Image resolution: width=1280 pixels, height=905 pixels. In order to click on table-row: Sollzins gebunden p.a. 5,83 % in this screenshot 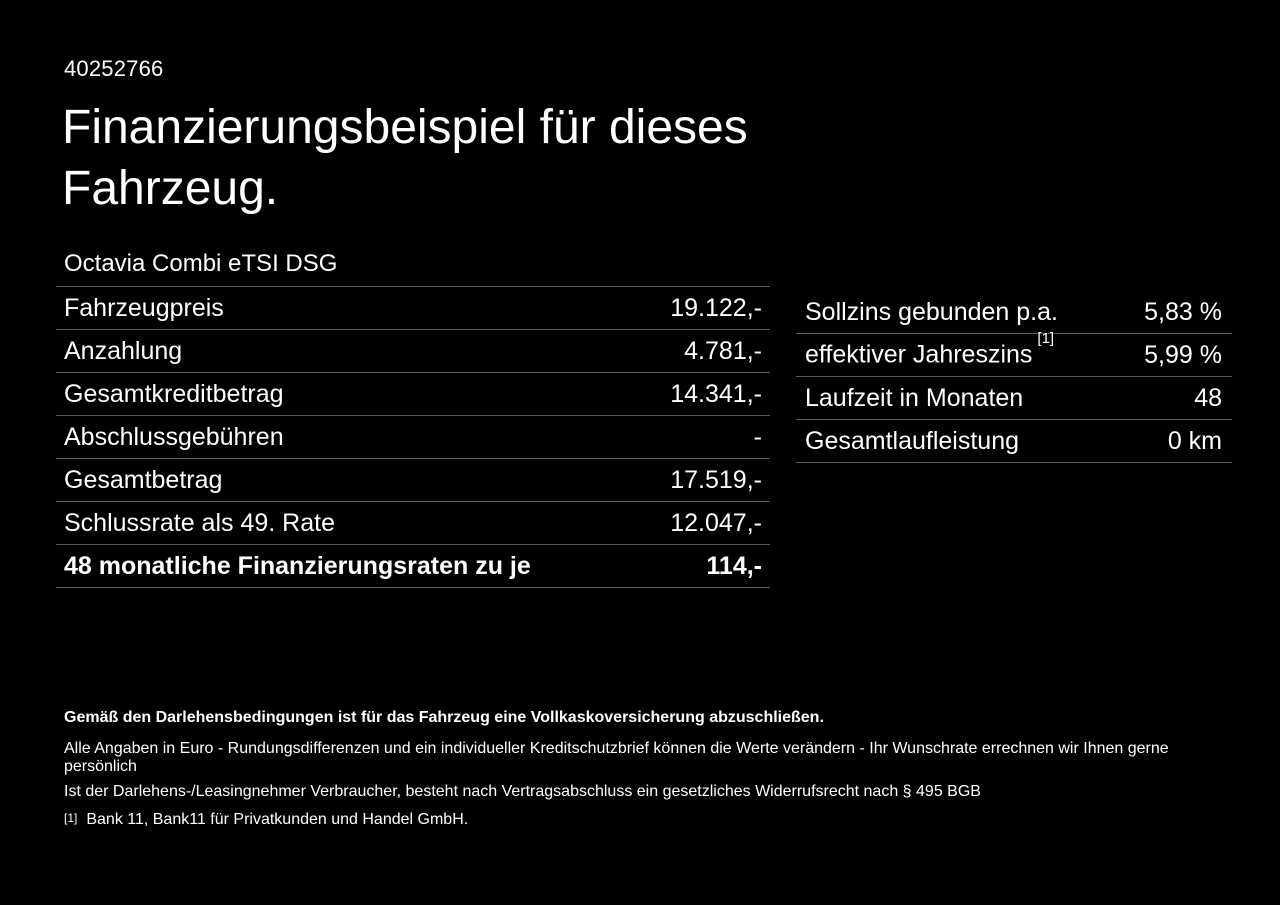, I will do `click(1014, 312)`.